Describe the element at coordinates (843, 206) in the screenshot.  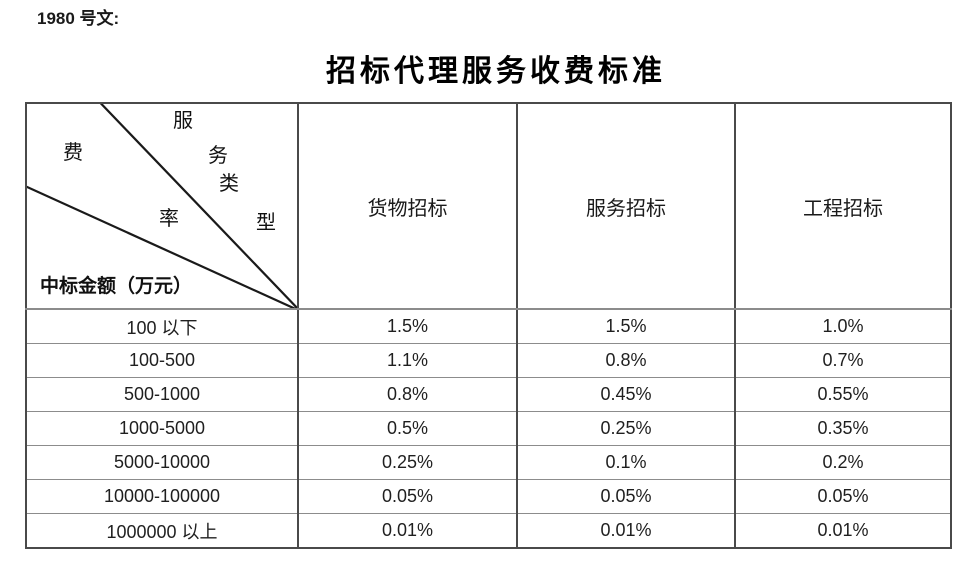
I see `column-header-works-bidding: 工程招标` at that location.